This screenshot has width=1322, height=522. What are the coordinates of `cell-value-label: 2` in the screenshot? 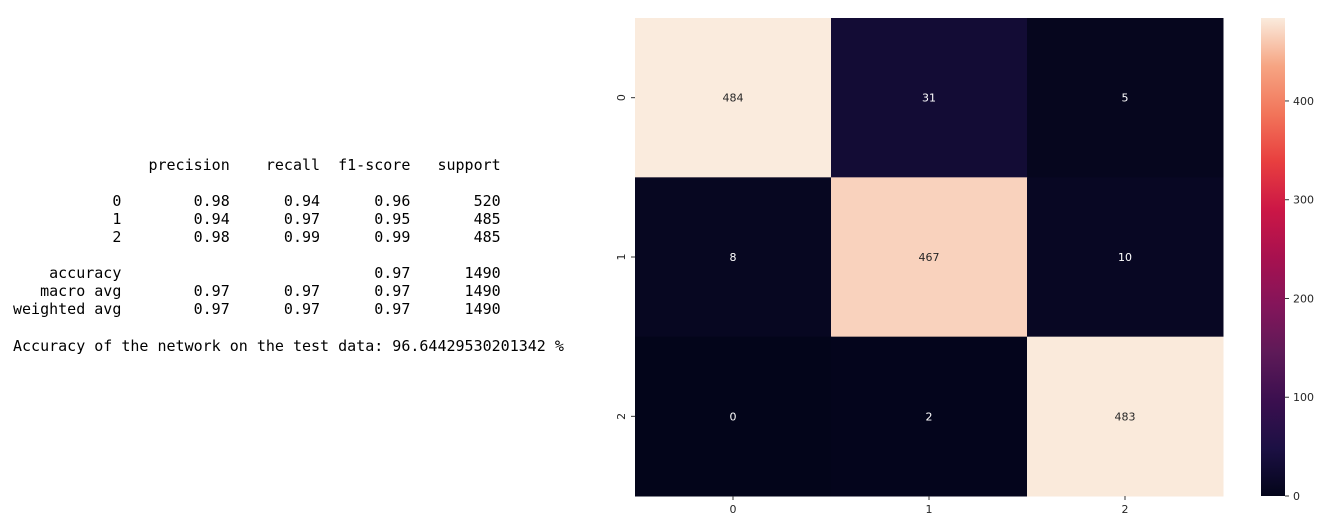 It's located at (929, 416).